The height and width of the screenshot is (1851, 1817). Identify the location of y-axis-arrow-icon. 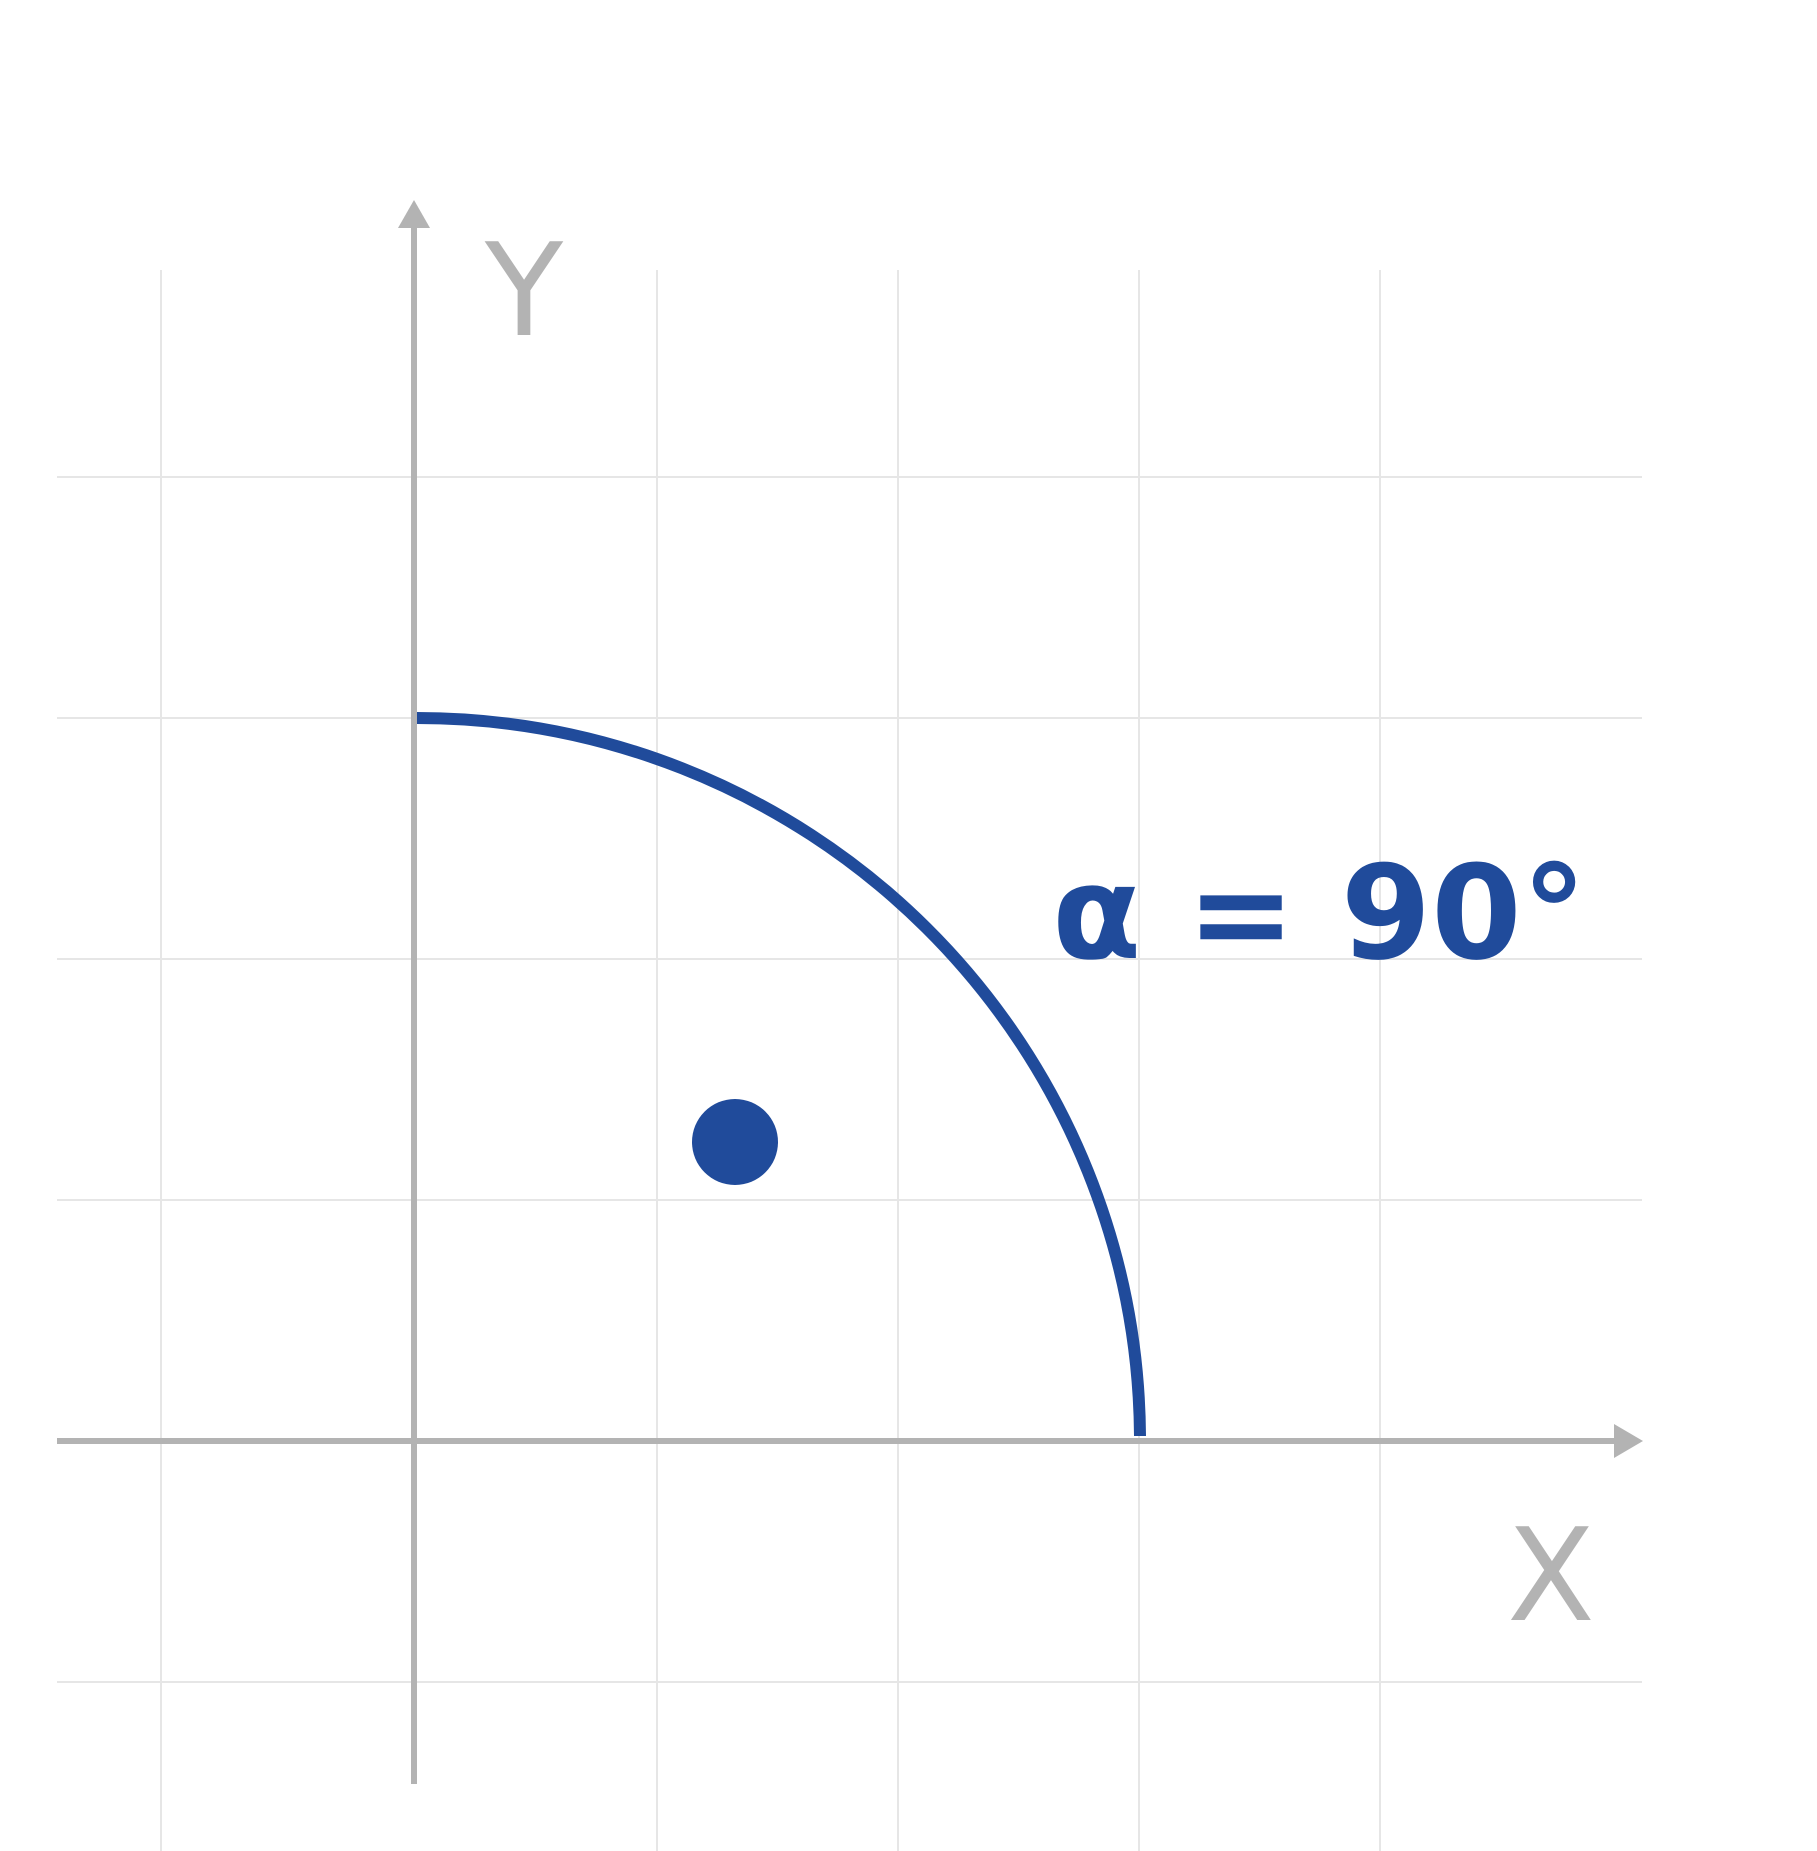
(414, 214).